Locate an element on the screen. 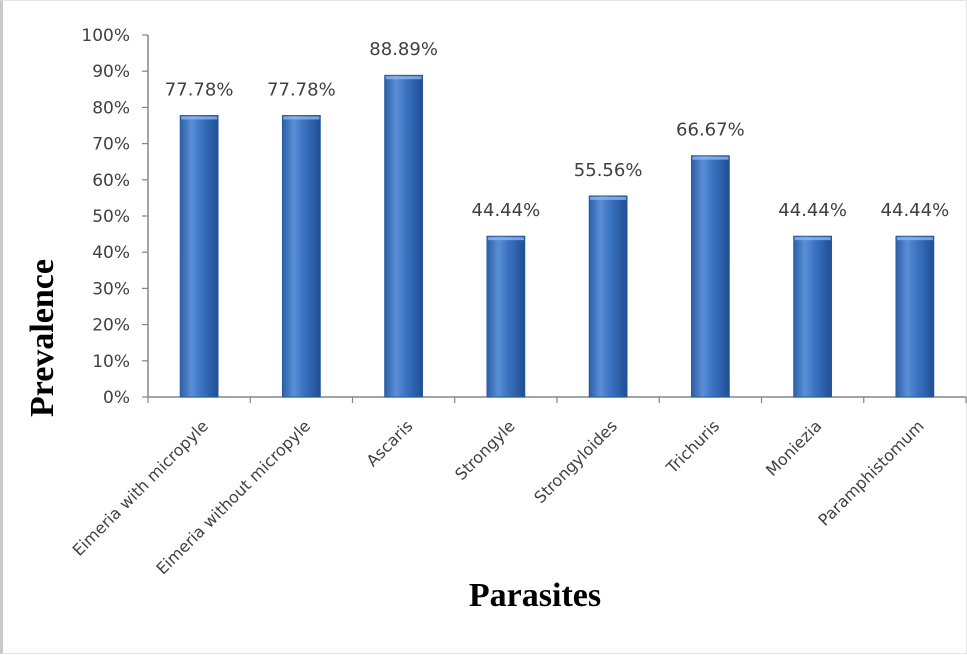 Image resolution: width=967 pixels, height=655 pixels. data-label: 55.56% is located at coordinates (608, 170).